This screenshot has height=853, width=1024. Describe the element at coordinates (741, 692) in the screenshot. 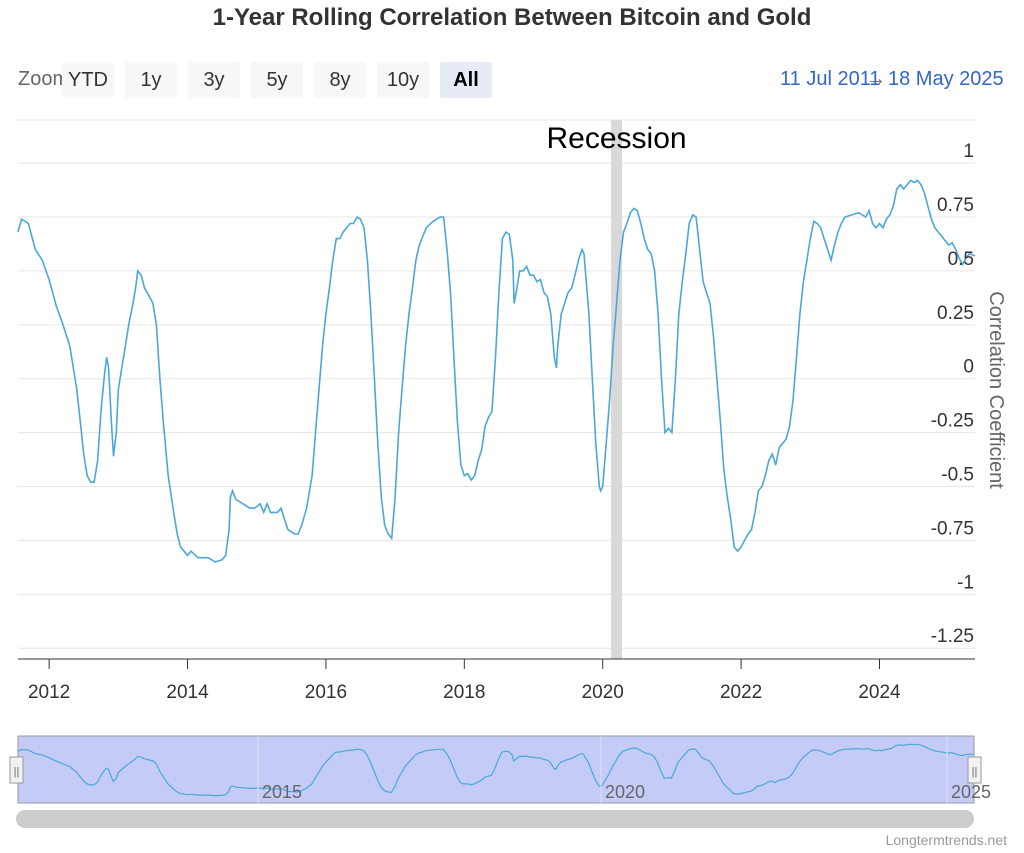

I see `x-tick-label: 2022` at that location.